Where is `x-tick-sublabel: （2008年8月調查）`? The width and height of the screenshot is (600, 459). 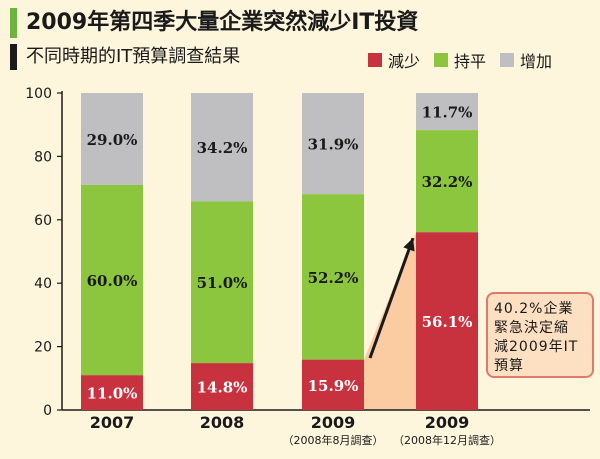
x-tick-sublabel: （2008年8月調查） is located at coordinates (333, 440).